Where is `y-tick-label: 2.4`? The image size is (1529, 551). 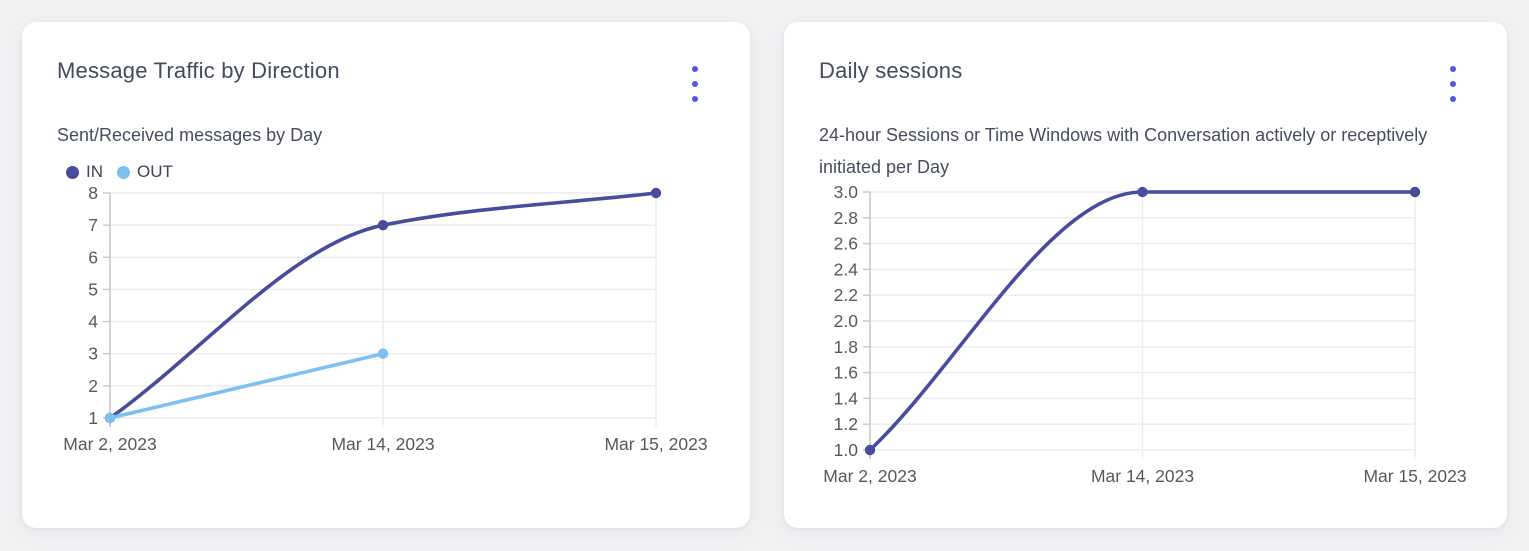 y-tick-label: 2.4 is located at coordinates (846, 269).